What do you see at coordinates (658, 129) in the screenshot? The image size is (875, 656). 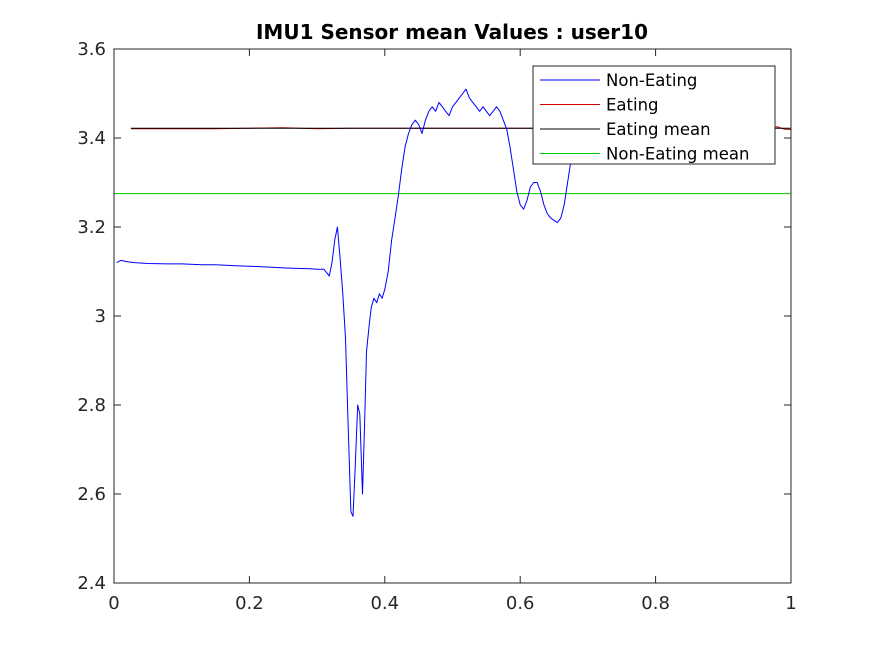 I see `legend-label-eating-mean: Eating mean` at bounding box center [658, 129].